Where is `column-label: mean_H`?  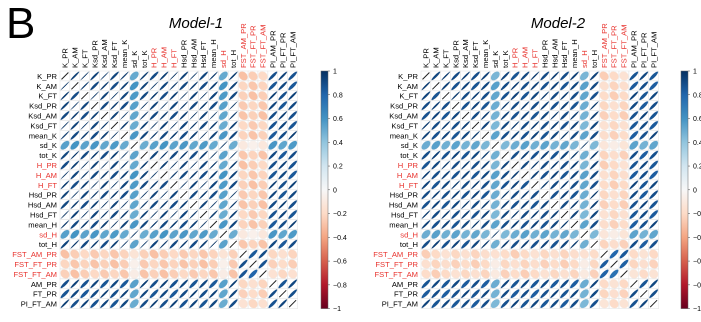 column-label: mean_H is located at coordinates (213, 53).